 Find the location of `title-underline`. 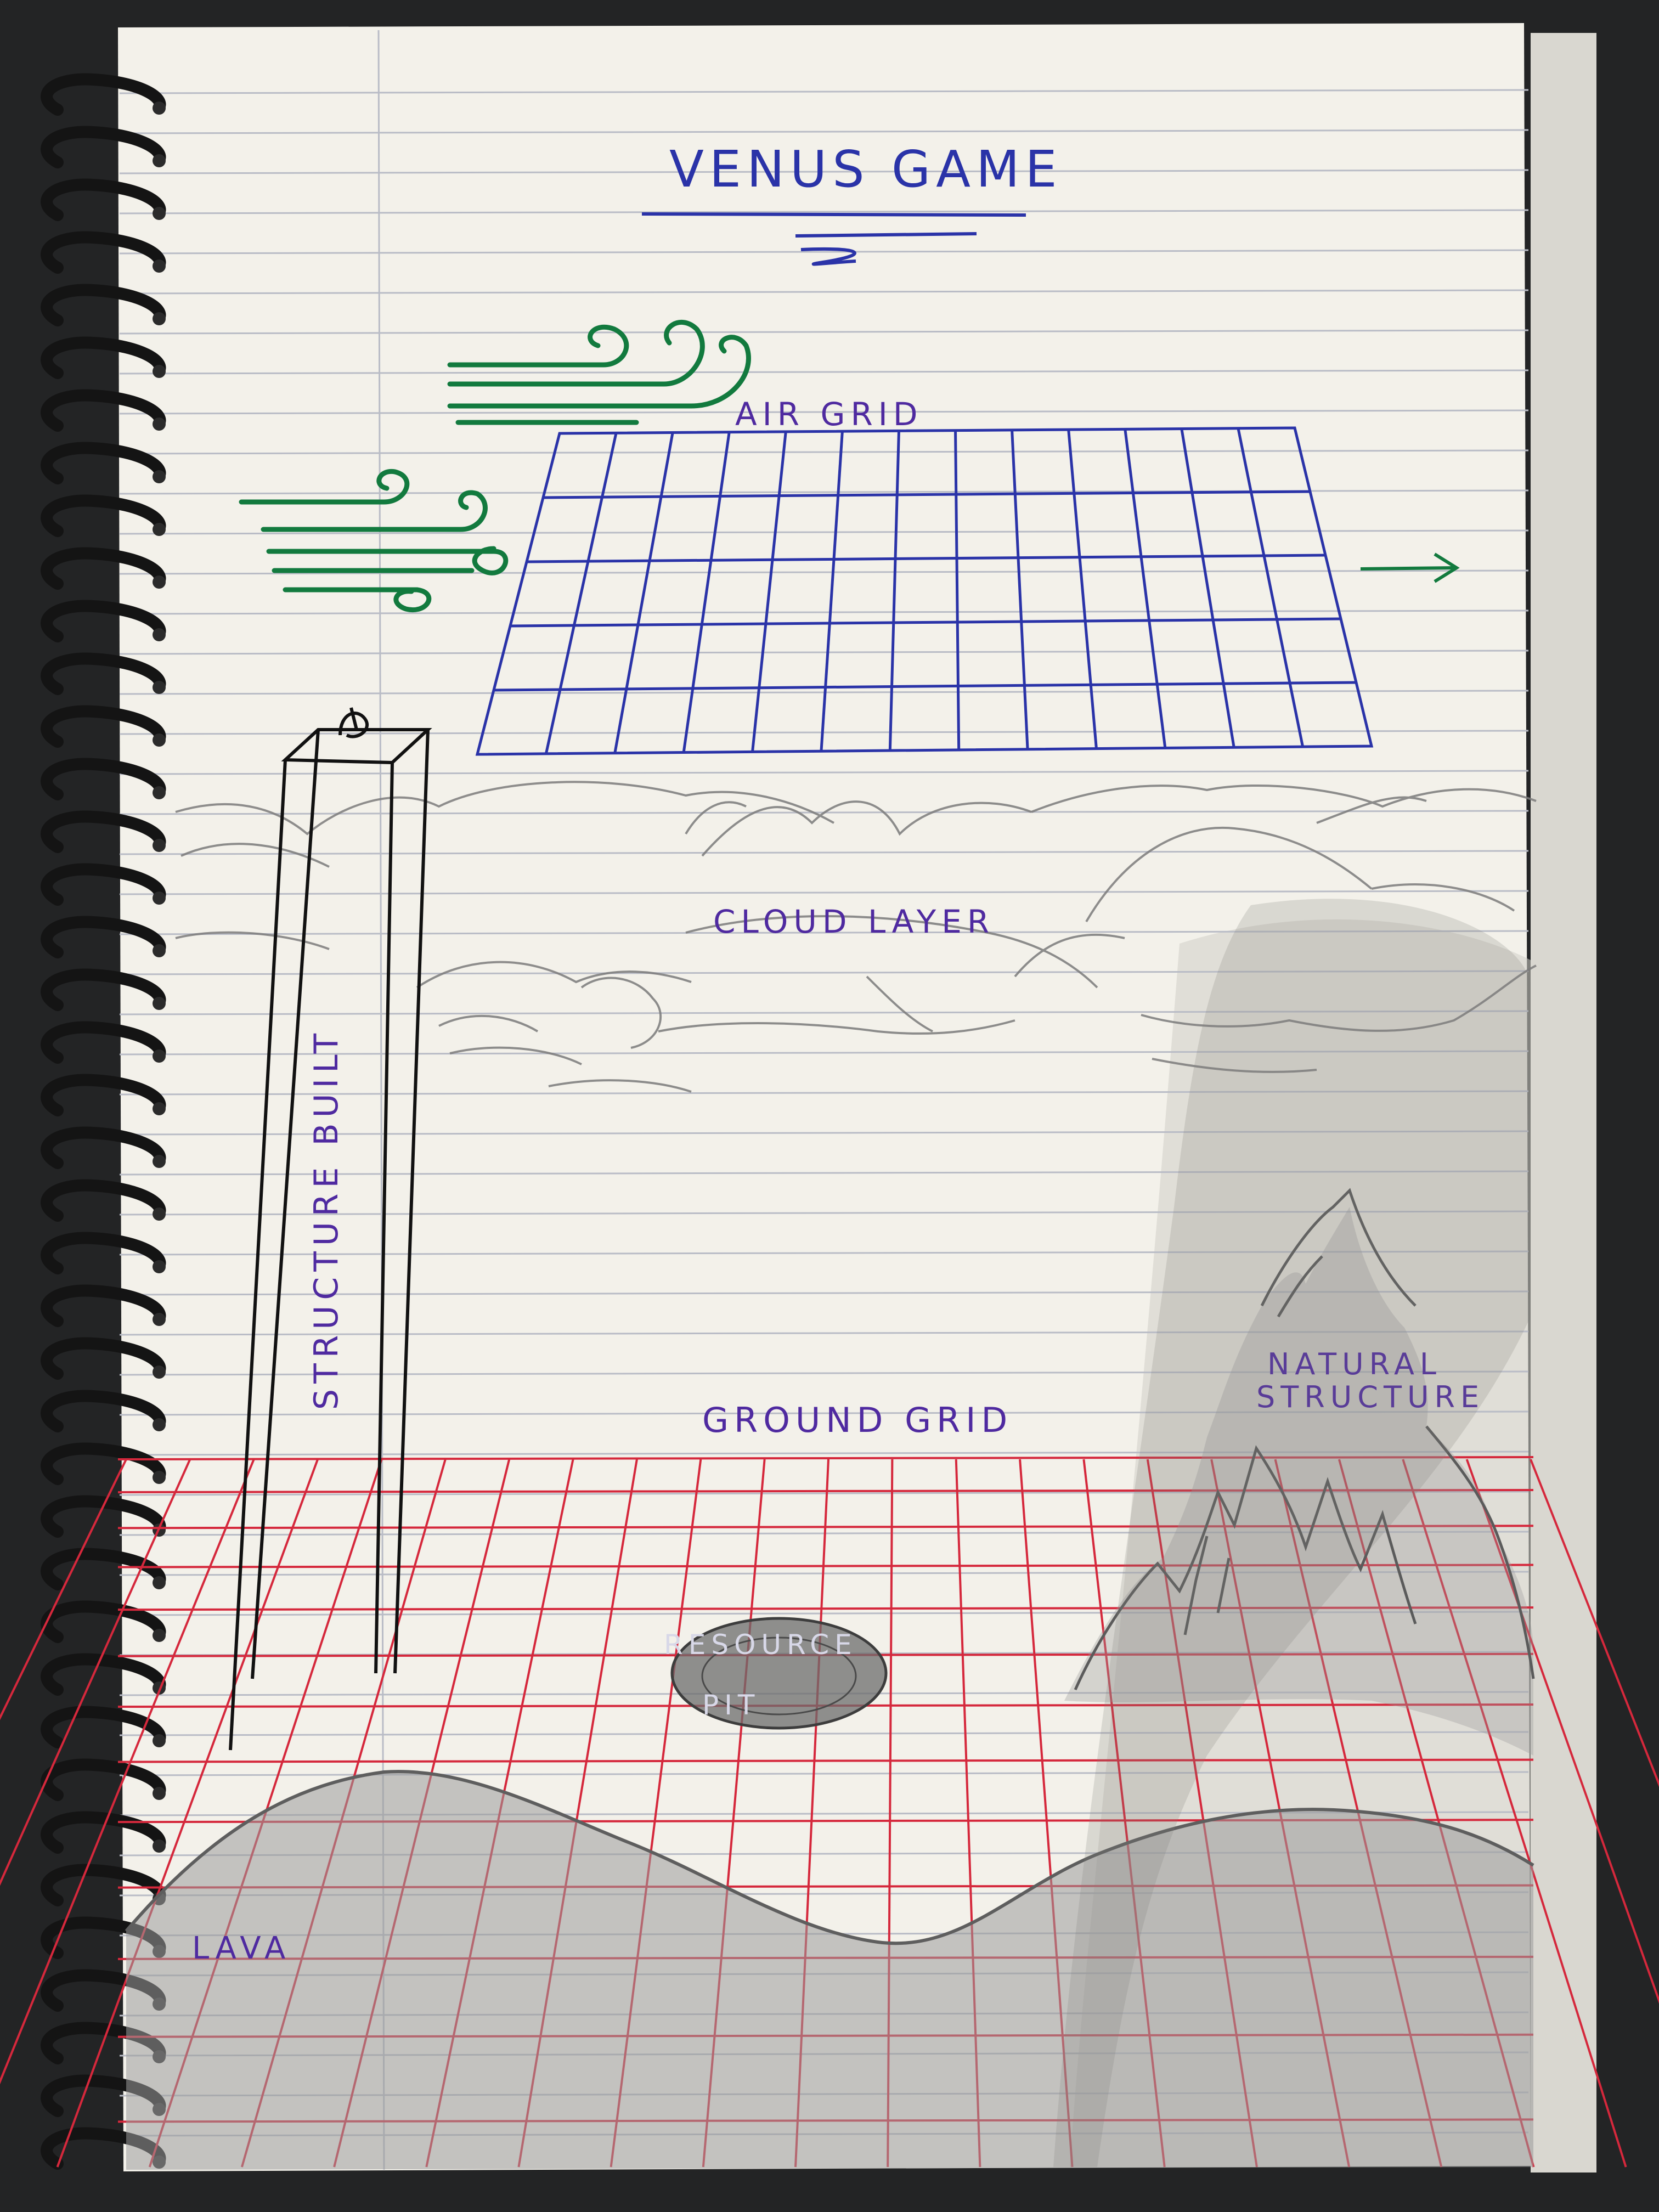

title-underline is located at coordinates (833, 239).